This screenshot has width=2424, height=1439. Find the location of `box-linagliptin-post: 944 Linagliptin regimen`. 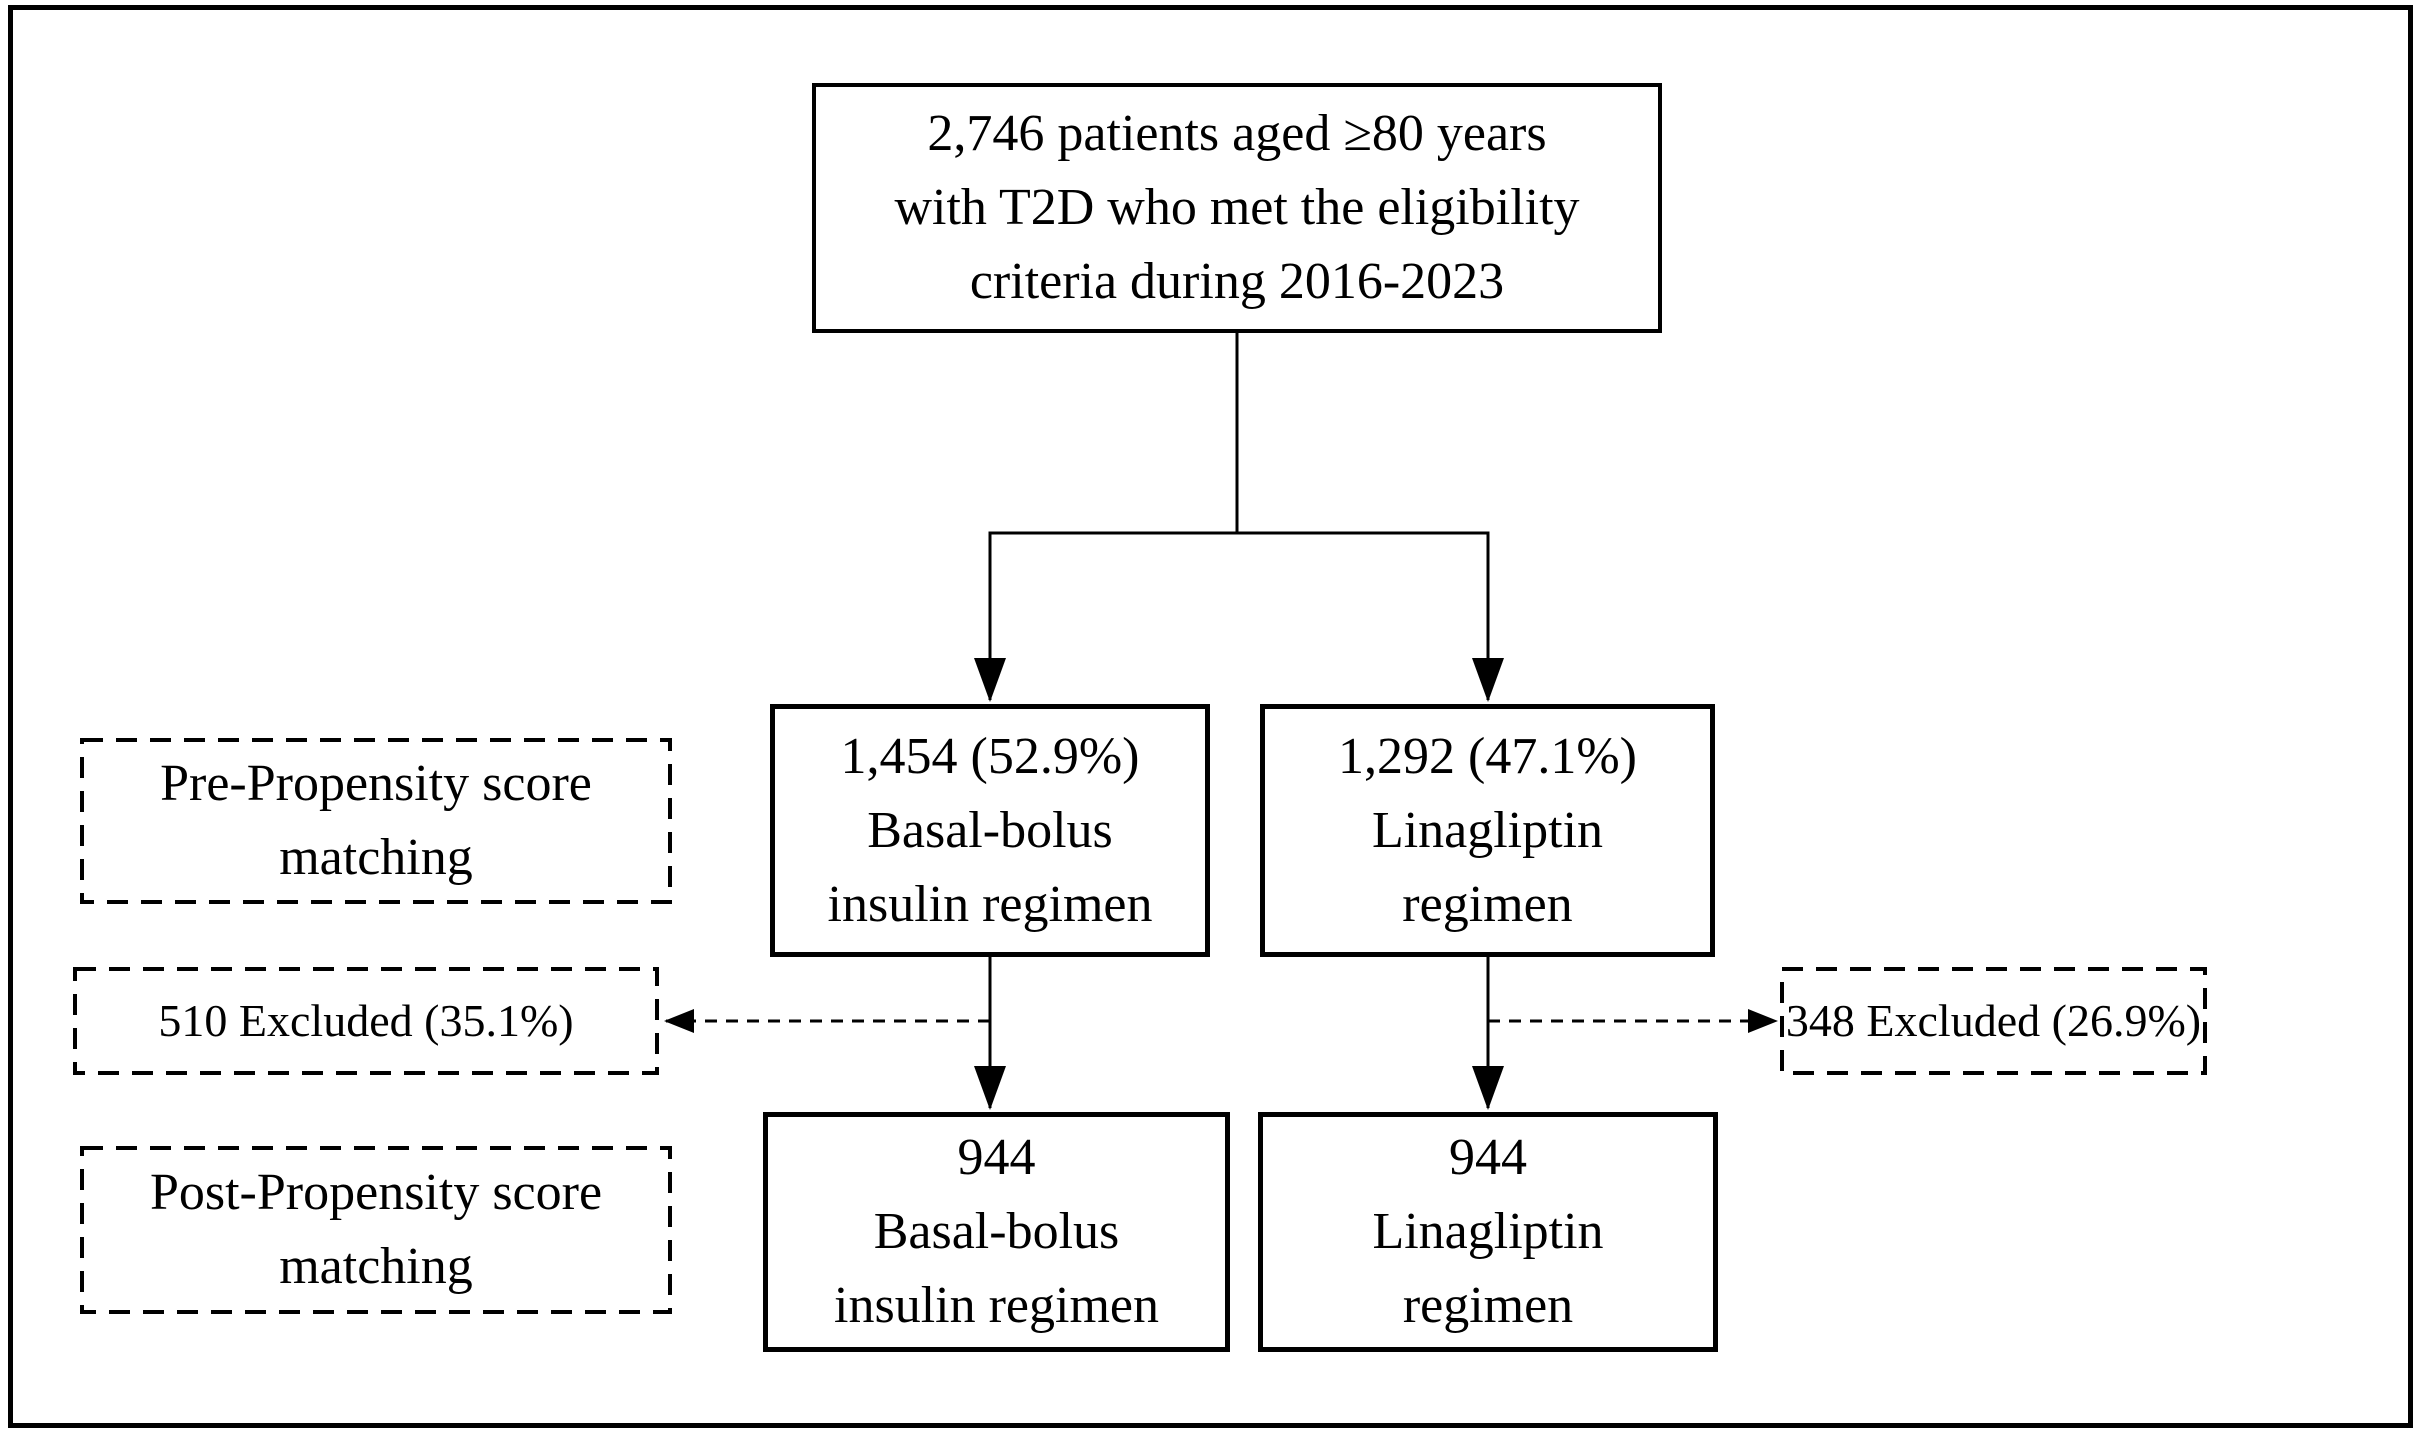

box-linagliptin-post: 944 Linagliptin regimen is located at coordinates (1488, 1232).